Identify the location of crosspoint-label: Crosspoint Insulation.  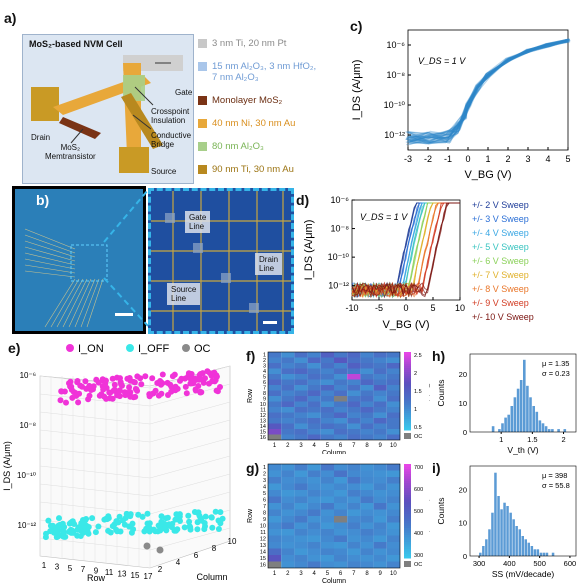
(170, 116).